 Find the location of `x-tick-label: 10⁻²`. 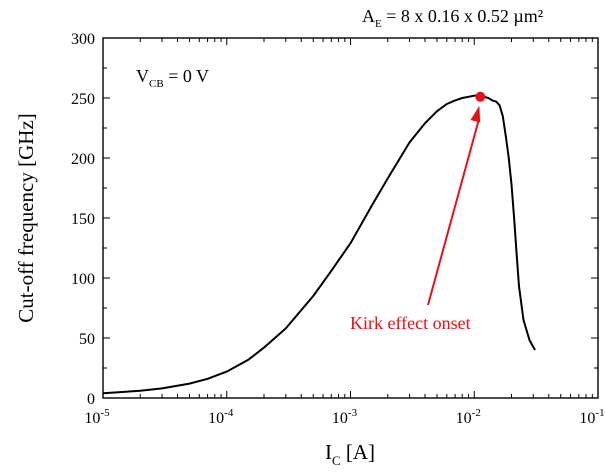

x-tick-label: 10⁻² is located at coordinates (468, 417).